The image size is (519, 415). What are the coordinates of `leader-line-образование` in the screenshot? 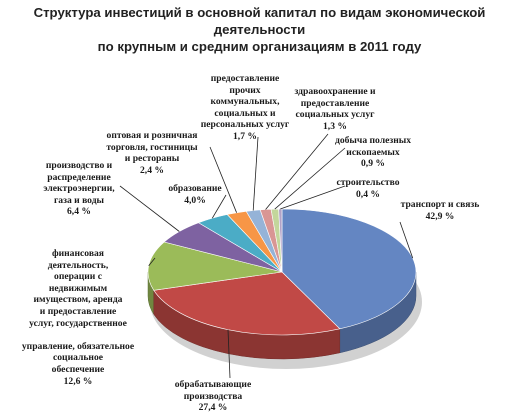 It's located at (219, 206).